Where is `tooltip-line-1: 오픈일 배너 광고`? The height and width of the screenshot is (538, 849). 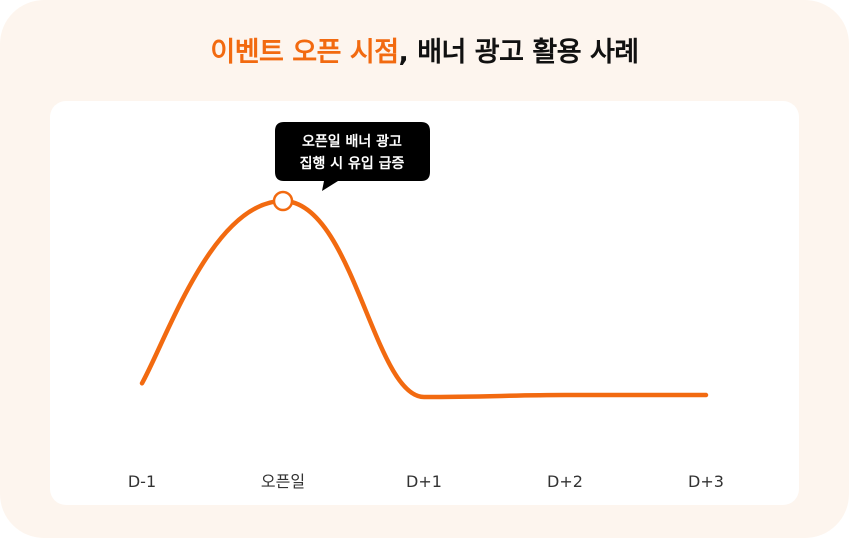 tooltip-line-1: 오픈일 배너 광고 is located at coordinates (352, 141).